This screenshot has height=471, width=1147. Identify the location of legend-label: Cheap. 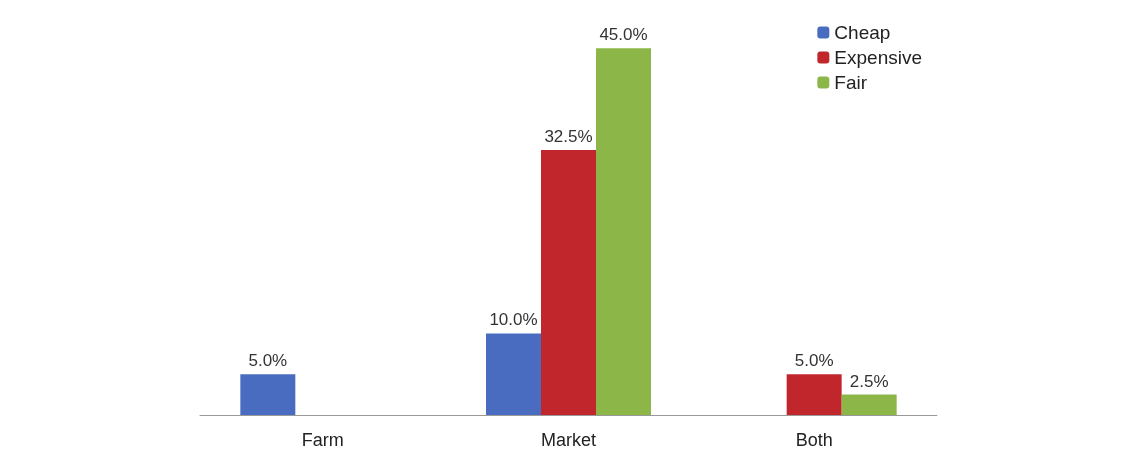
(862, 32).